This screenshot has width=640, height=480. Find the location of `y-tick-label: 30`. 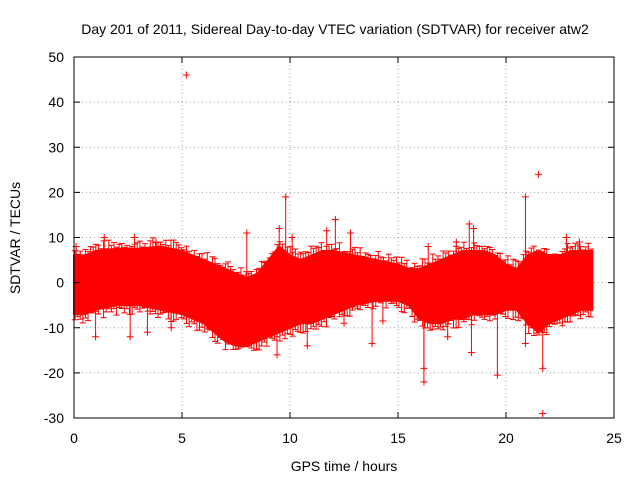

y-tick-label: 30 is located at coordinates (56, 147).